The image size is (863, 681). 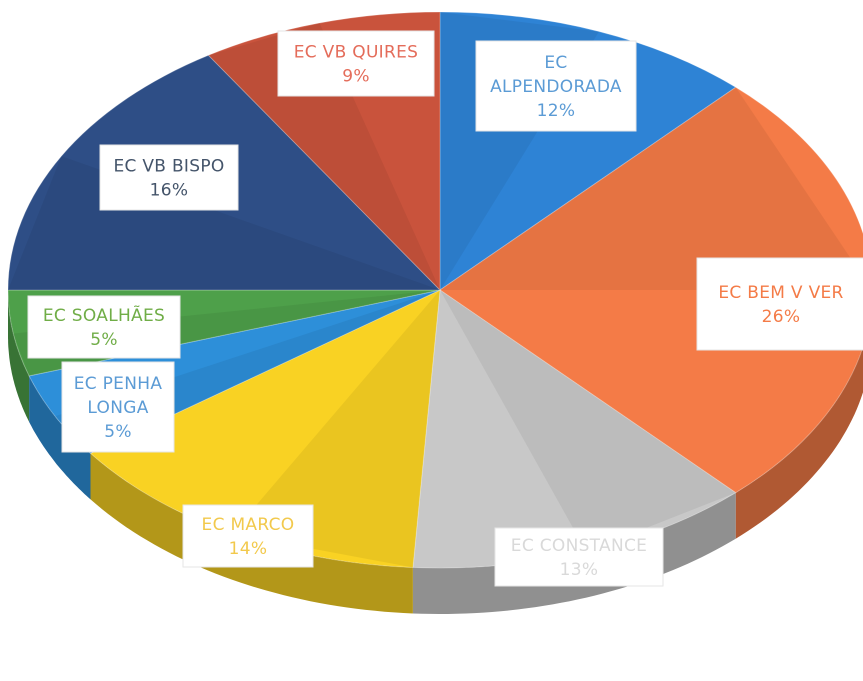 What do you see at coordinates (104, 315) in the screenshot?
I see `slice-name-label: EC SOALHÃES` at bounding box center [104, 315].